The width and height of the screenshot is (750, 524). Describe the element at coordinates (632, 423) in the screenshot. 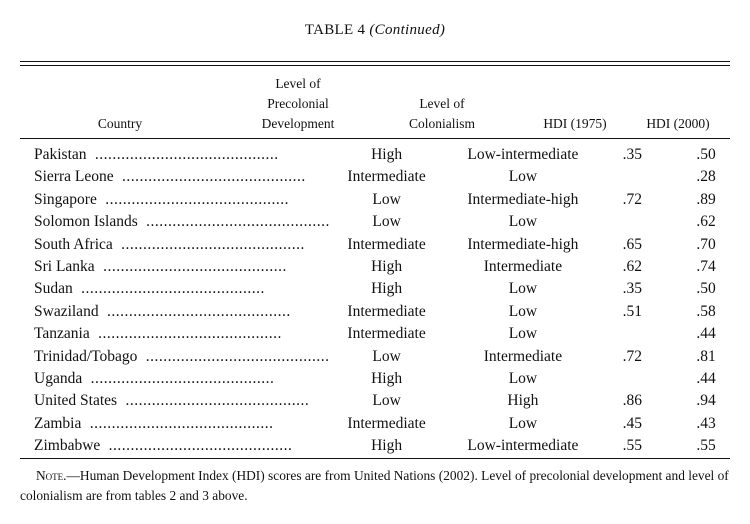

I see `hdi-1975-cell: .45` at that location.